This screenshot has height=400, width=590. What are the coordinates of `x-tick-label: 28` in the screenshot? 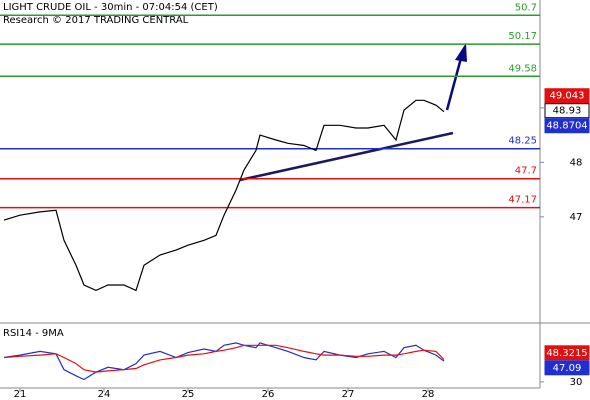 It's located at (428, 394).